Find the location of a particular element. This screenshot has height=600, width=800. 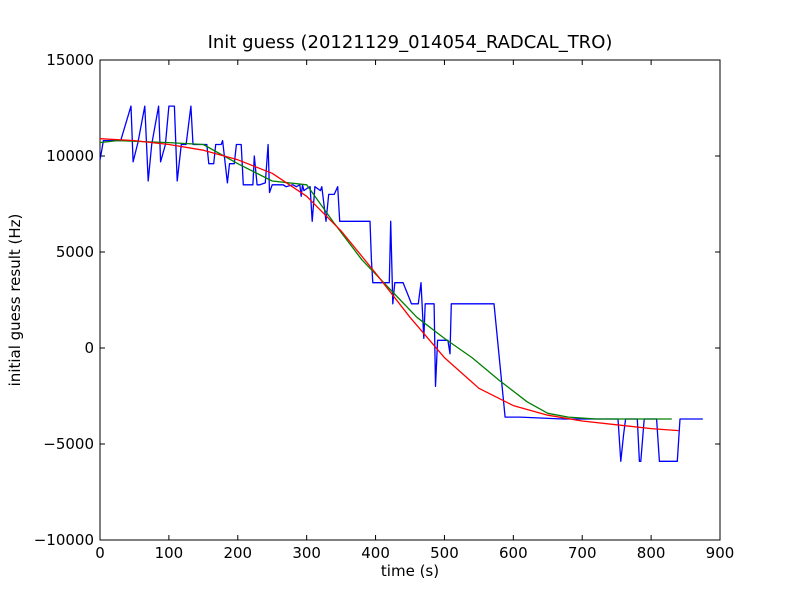

x-tick-label: 100 is located at coordinates (169, 553).